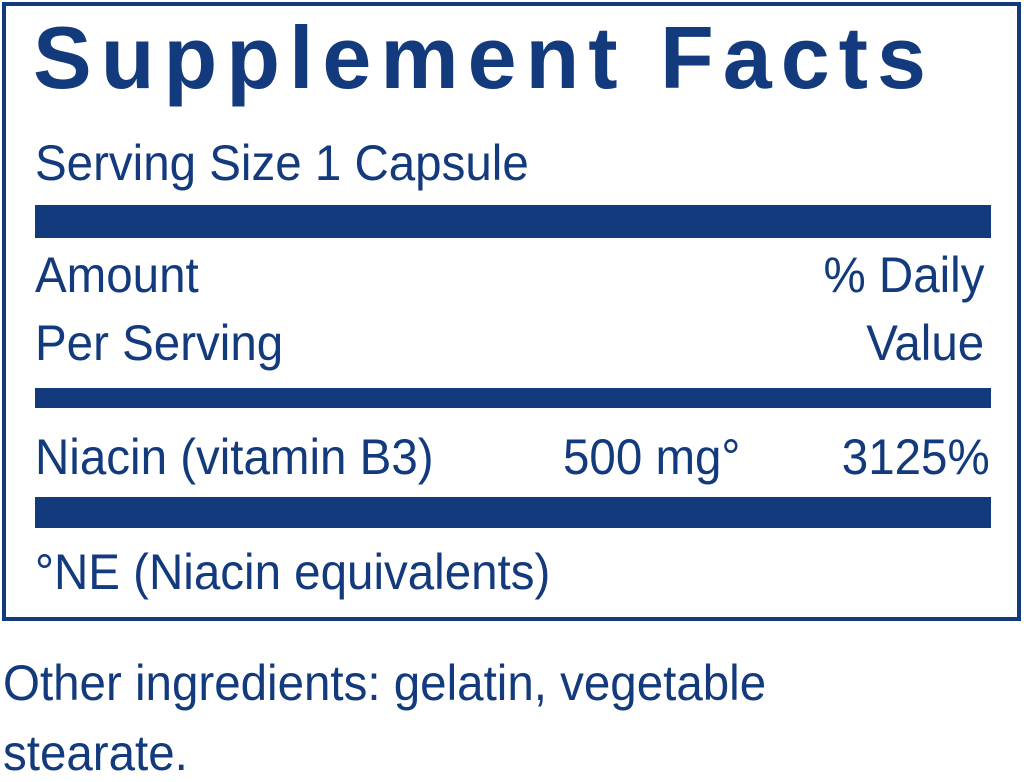  I want to click on other-ingredients-line1: Other ingredients: gelatin, vegetable, so click(385, 683).